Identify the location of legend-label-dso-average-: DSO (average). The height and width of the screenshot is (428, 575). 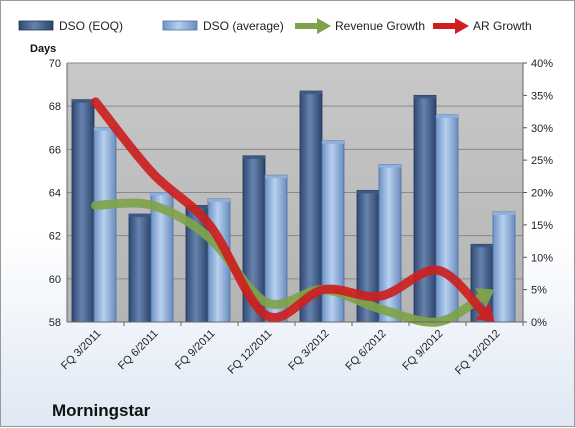
(243, 26).